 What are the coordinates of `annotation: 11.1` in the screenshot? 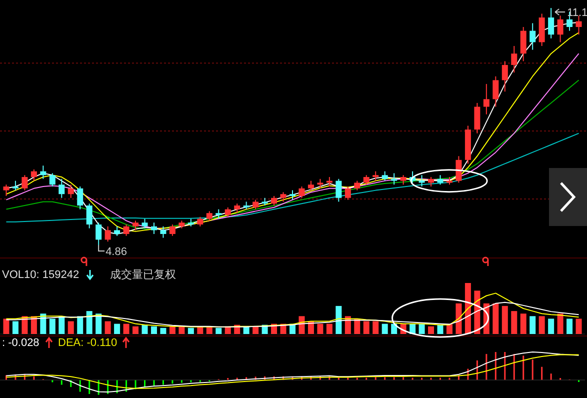 It's located at (577, 13).